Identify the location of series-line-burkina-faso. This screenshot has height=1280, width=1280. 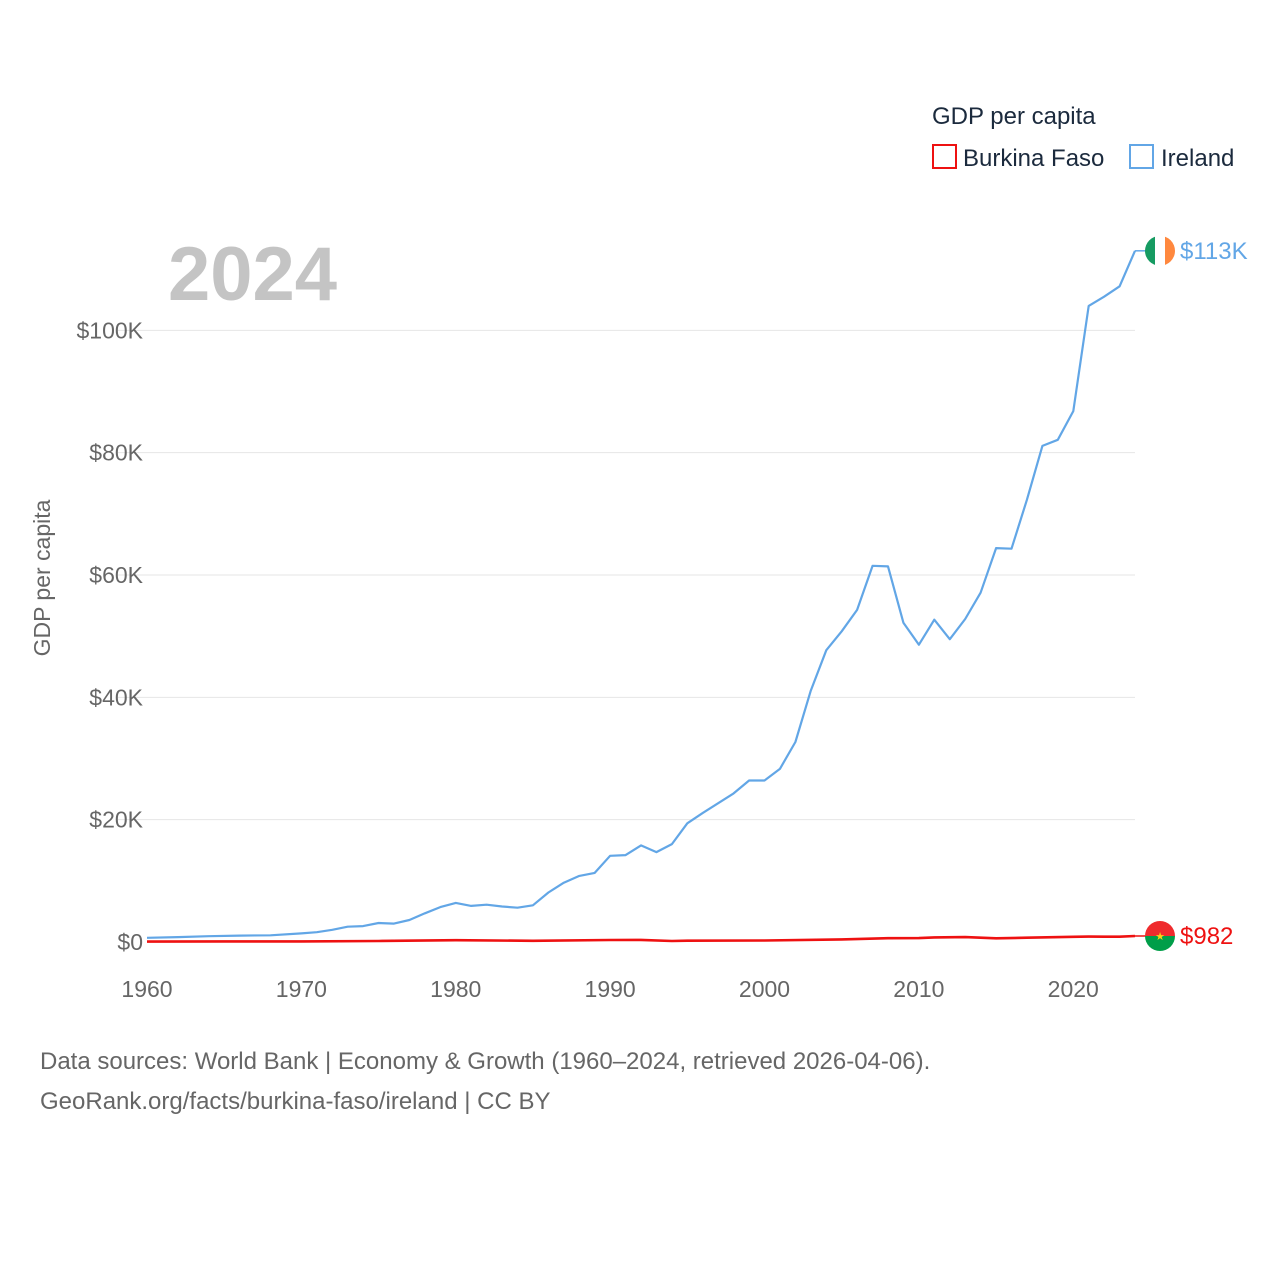
(641, 938).